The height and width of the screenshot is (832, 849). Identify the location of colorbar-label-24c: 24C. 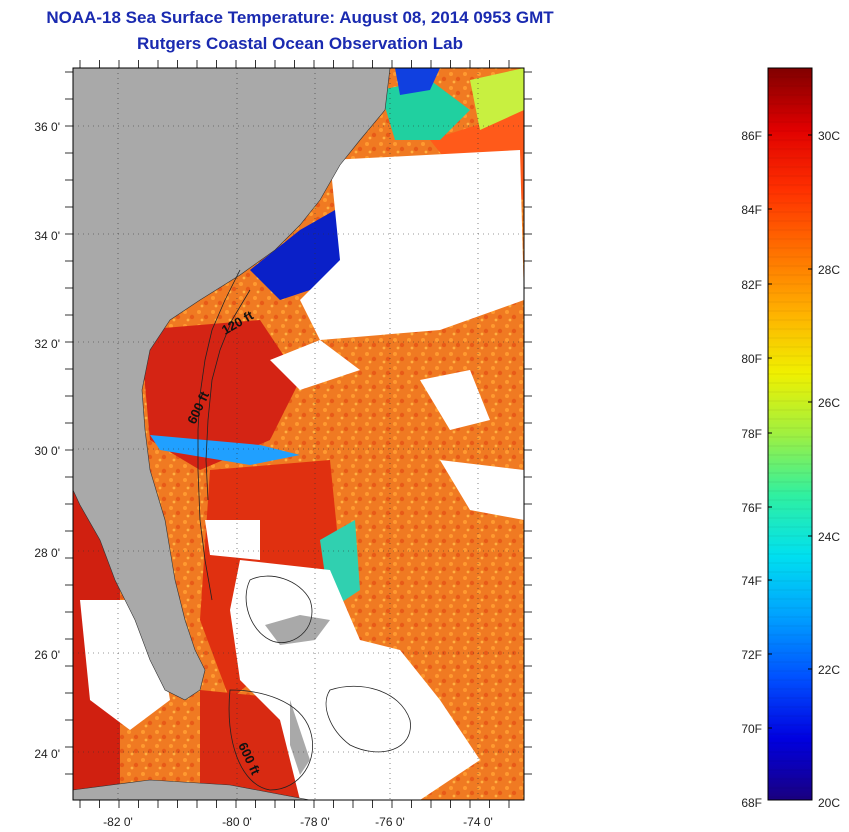
(829, 537).